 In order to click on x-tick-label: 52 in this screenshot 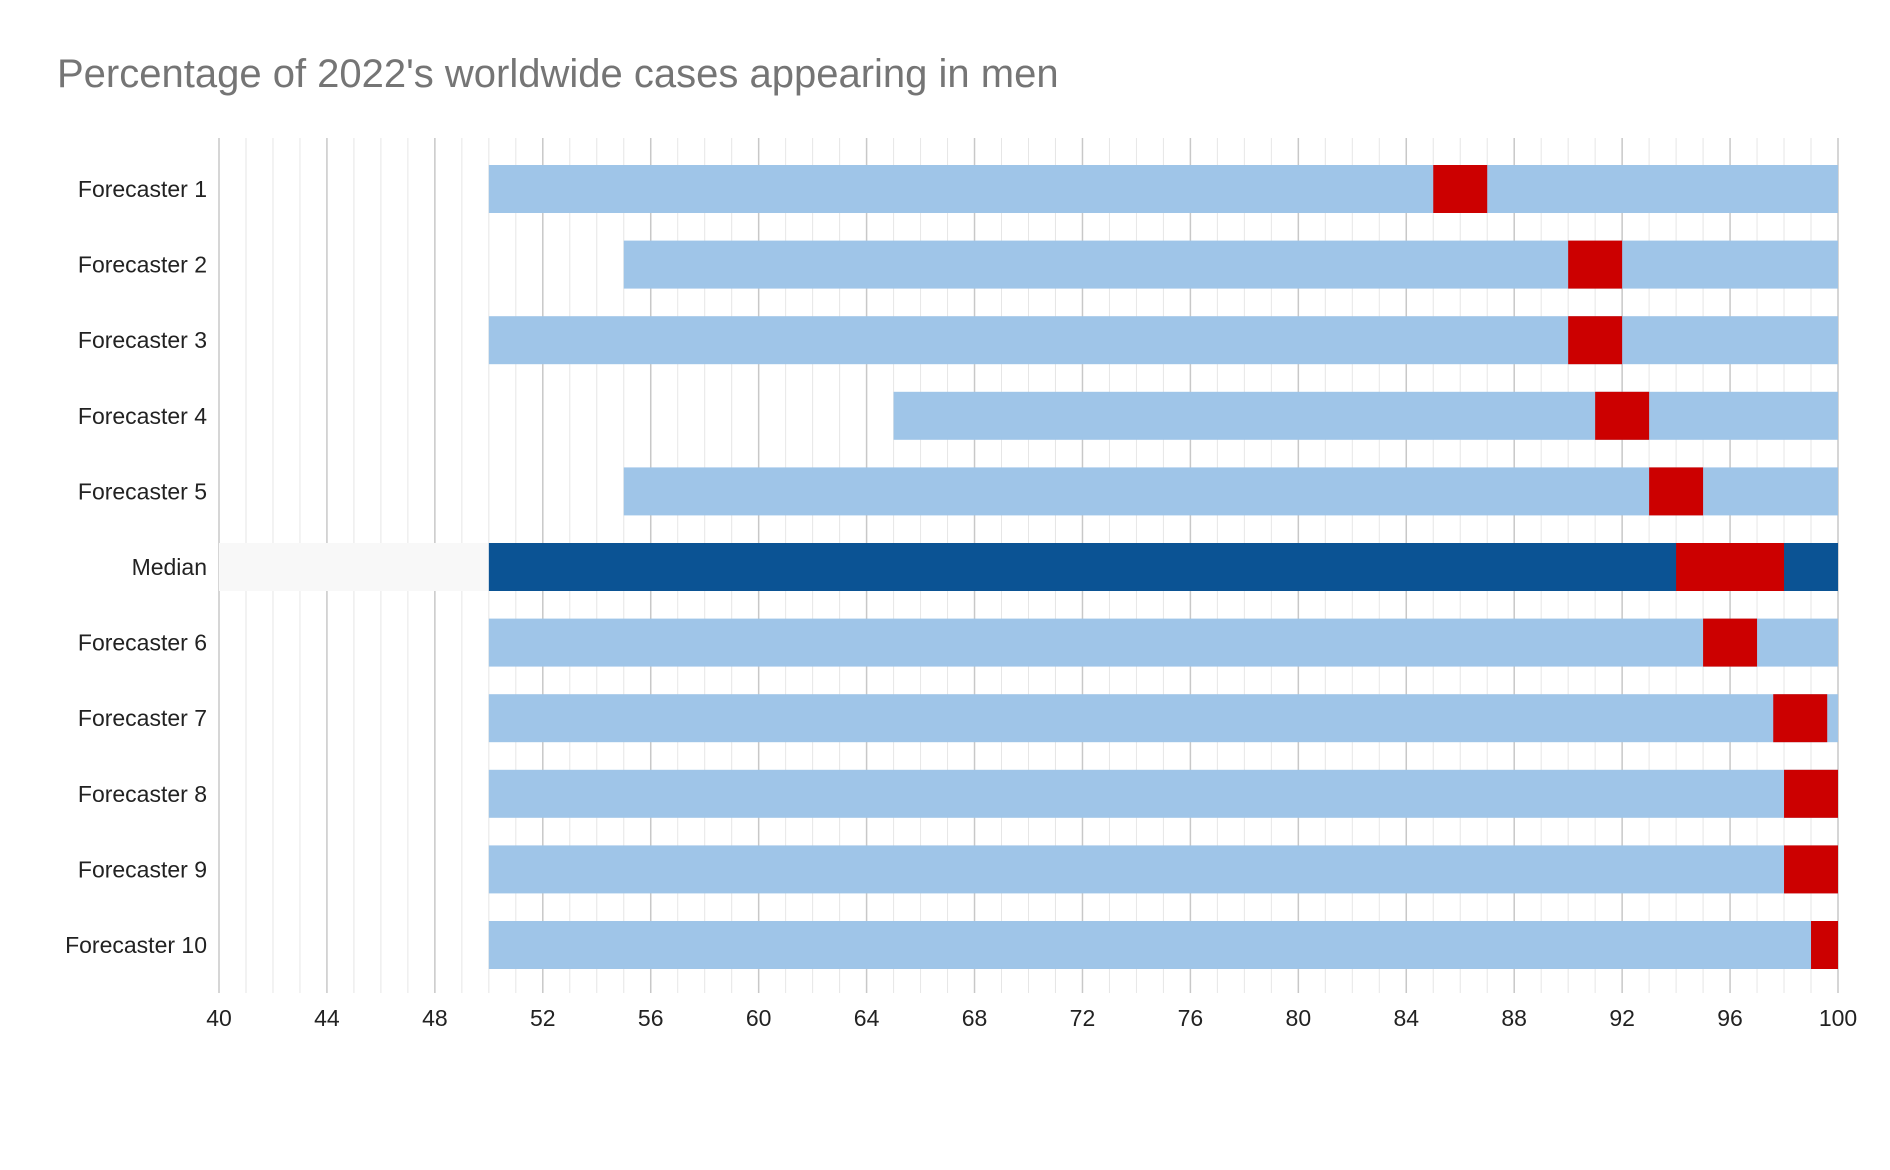, I will do `click(543, 1018)`.